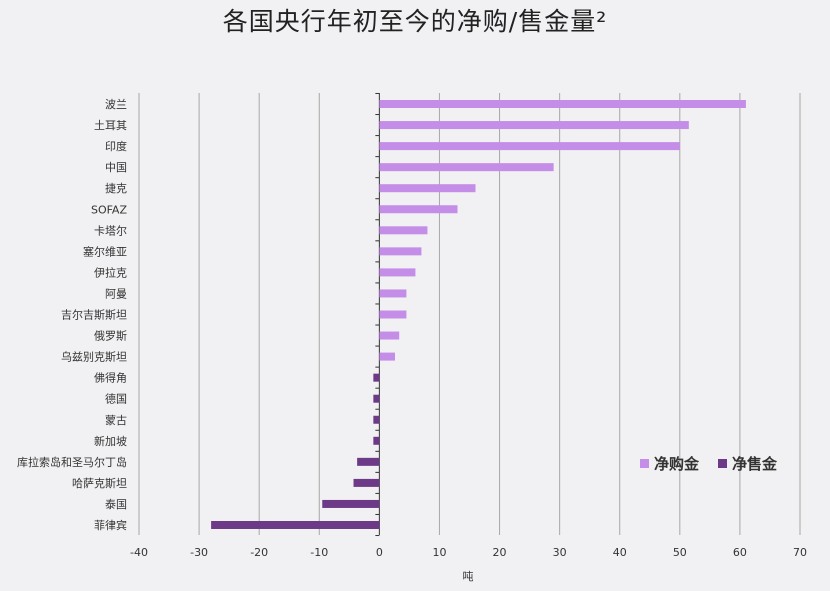 Image resolution: width=830 pixels, height=591 pixels. I want to click on category-label: 吉尔吉斯斯坦, so click(94, 315).